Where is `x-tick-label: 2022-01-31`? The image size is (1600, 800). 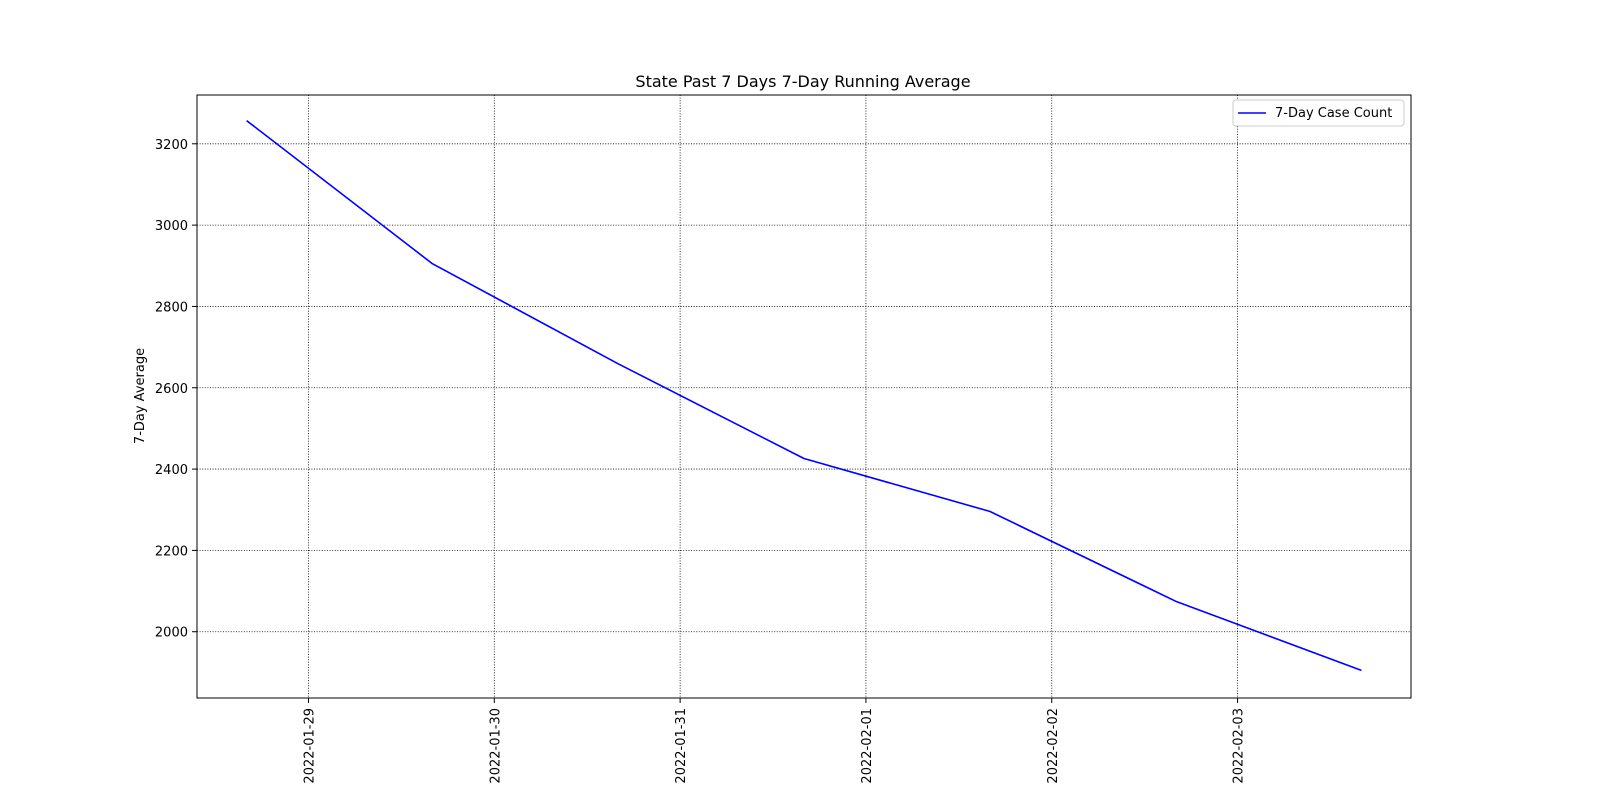 x-tick-label: 2022-01-31 is located at coordinates (681, 746).